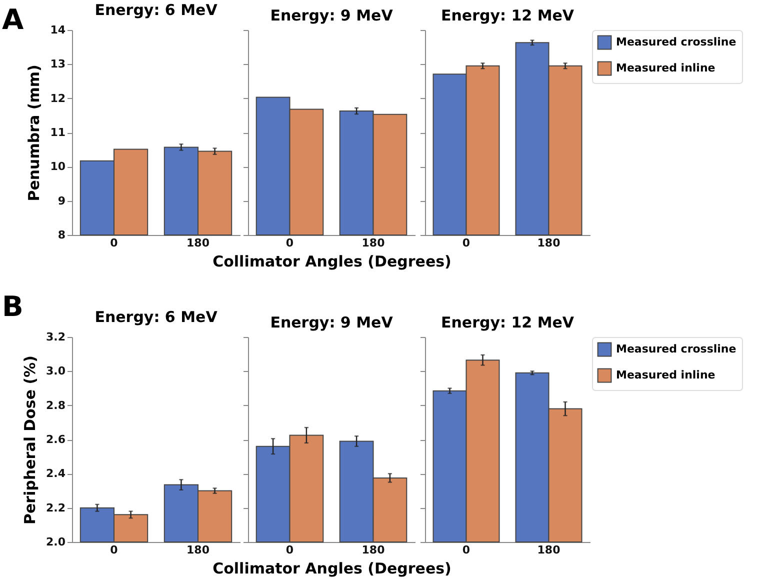 The height and width of the screenshot is (579, 761). What do you see at coordinates (58, 98) in the screenshot?
I see `y-tick-label: 12` at bounding box center [58, 98].